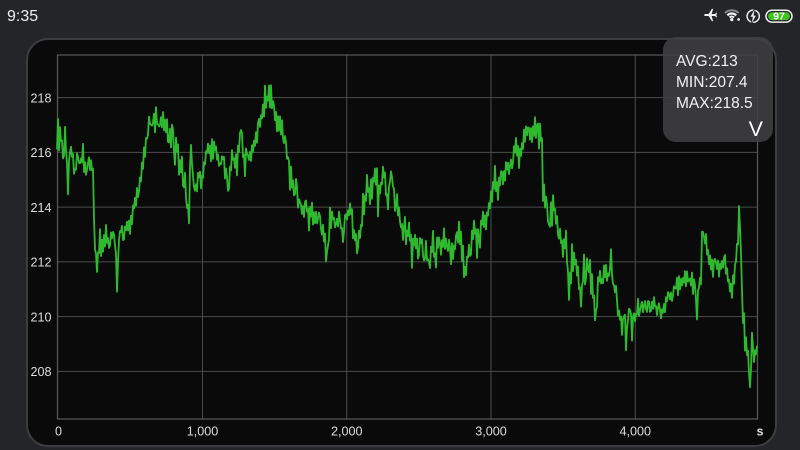 The width and height of the screenshot is (800, 450). I want to click on svg-text: 214, so click(40, 208).